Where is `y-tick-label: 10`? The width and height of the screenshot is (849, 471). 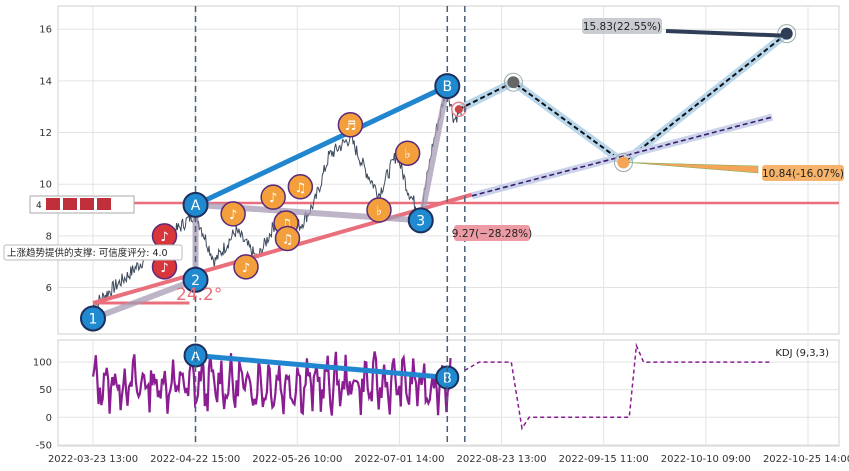
y-tick-label: 10 is located at coordinates (45, 185).